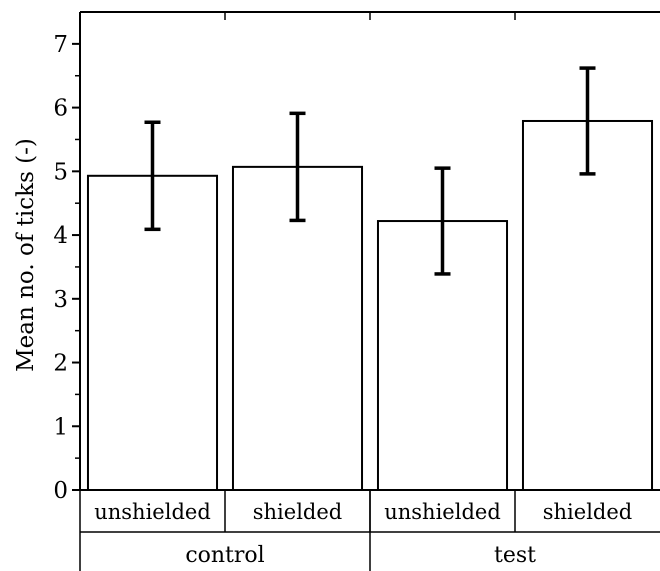 The height and width of the screenshot is (571, 660). Describe the element at coordinates (66, 268) in the screenshot. I see `y-ticks: 0 1 2 3 4 5 6 7` at that location.